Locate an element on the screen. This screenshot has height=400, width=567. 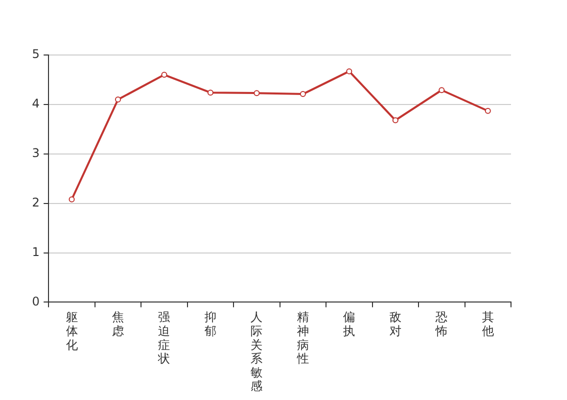
x-tick-label: 人际关系敏感 is located at coordinates (256, 352).